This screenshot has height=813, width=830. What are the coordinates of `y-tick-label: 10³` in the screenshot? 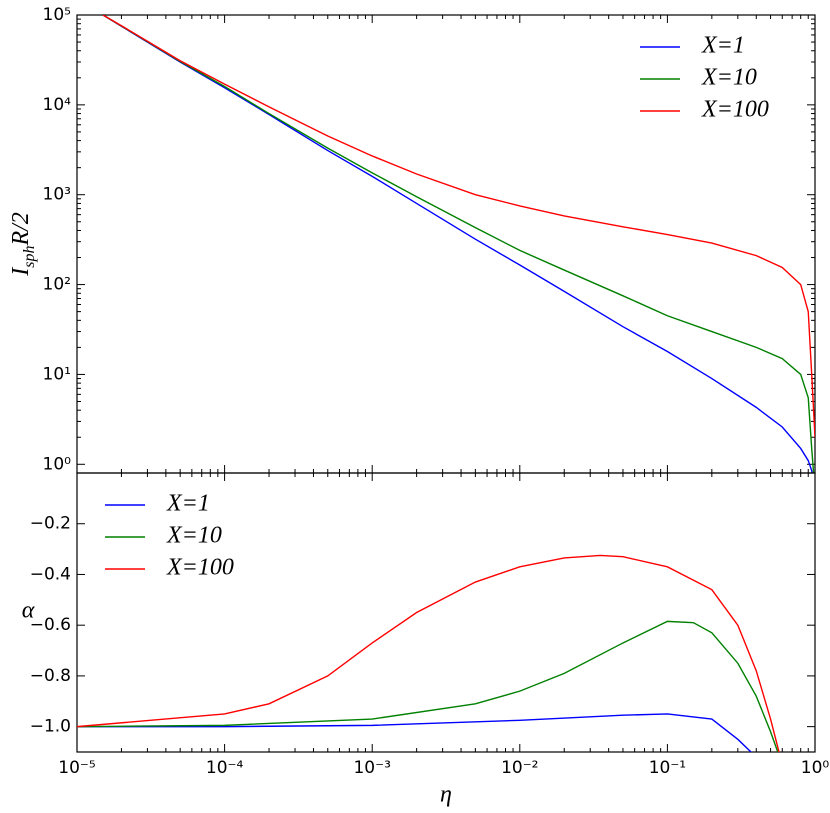 It's located at (57, 195).